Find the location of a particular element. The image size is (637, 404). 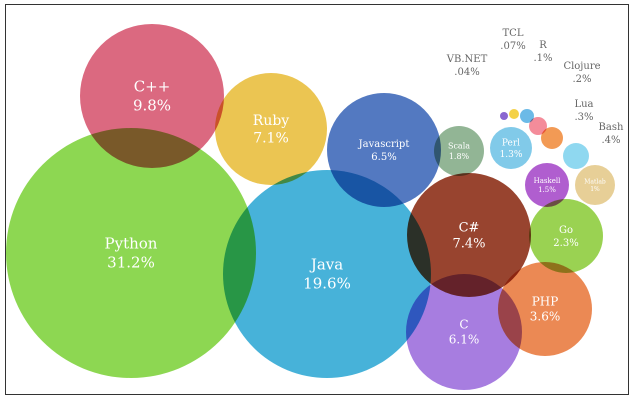

bubble-label-c: C is located at coordinates (463, 325).